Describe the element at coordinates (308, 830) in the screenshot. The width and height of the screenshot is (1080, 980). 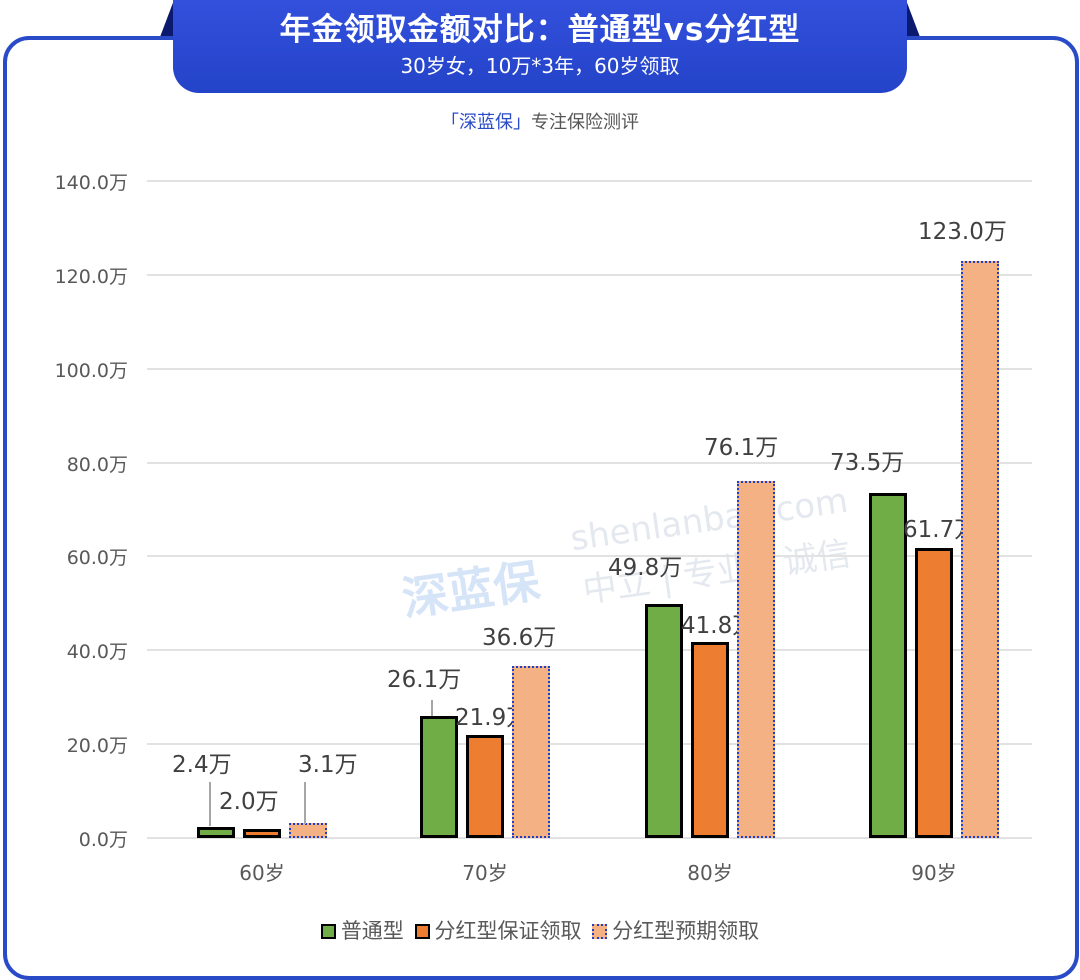
I see `bar-分红型预期领取-60岁` at that location.